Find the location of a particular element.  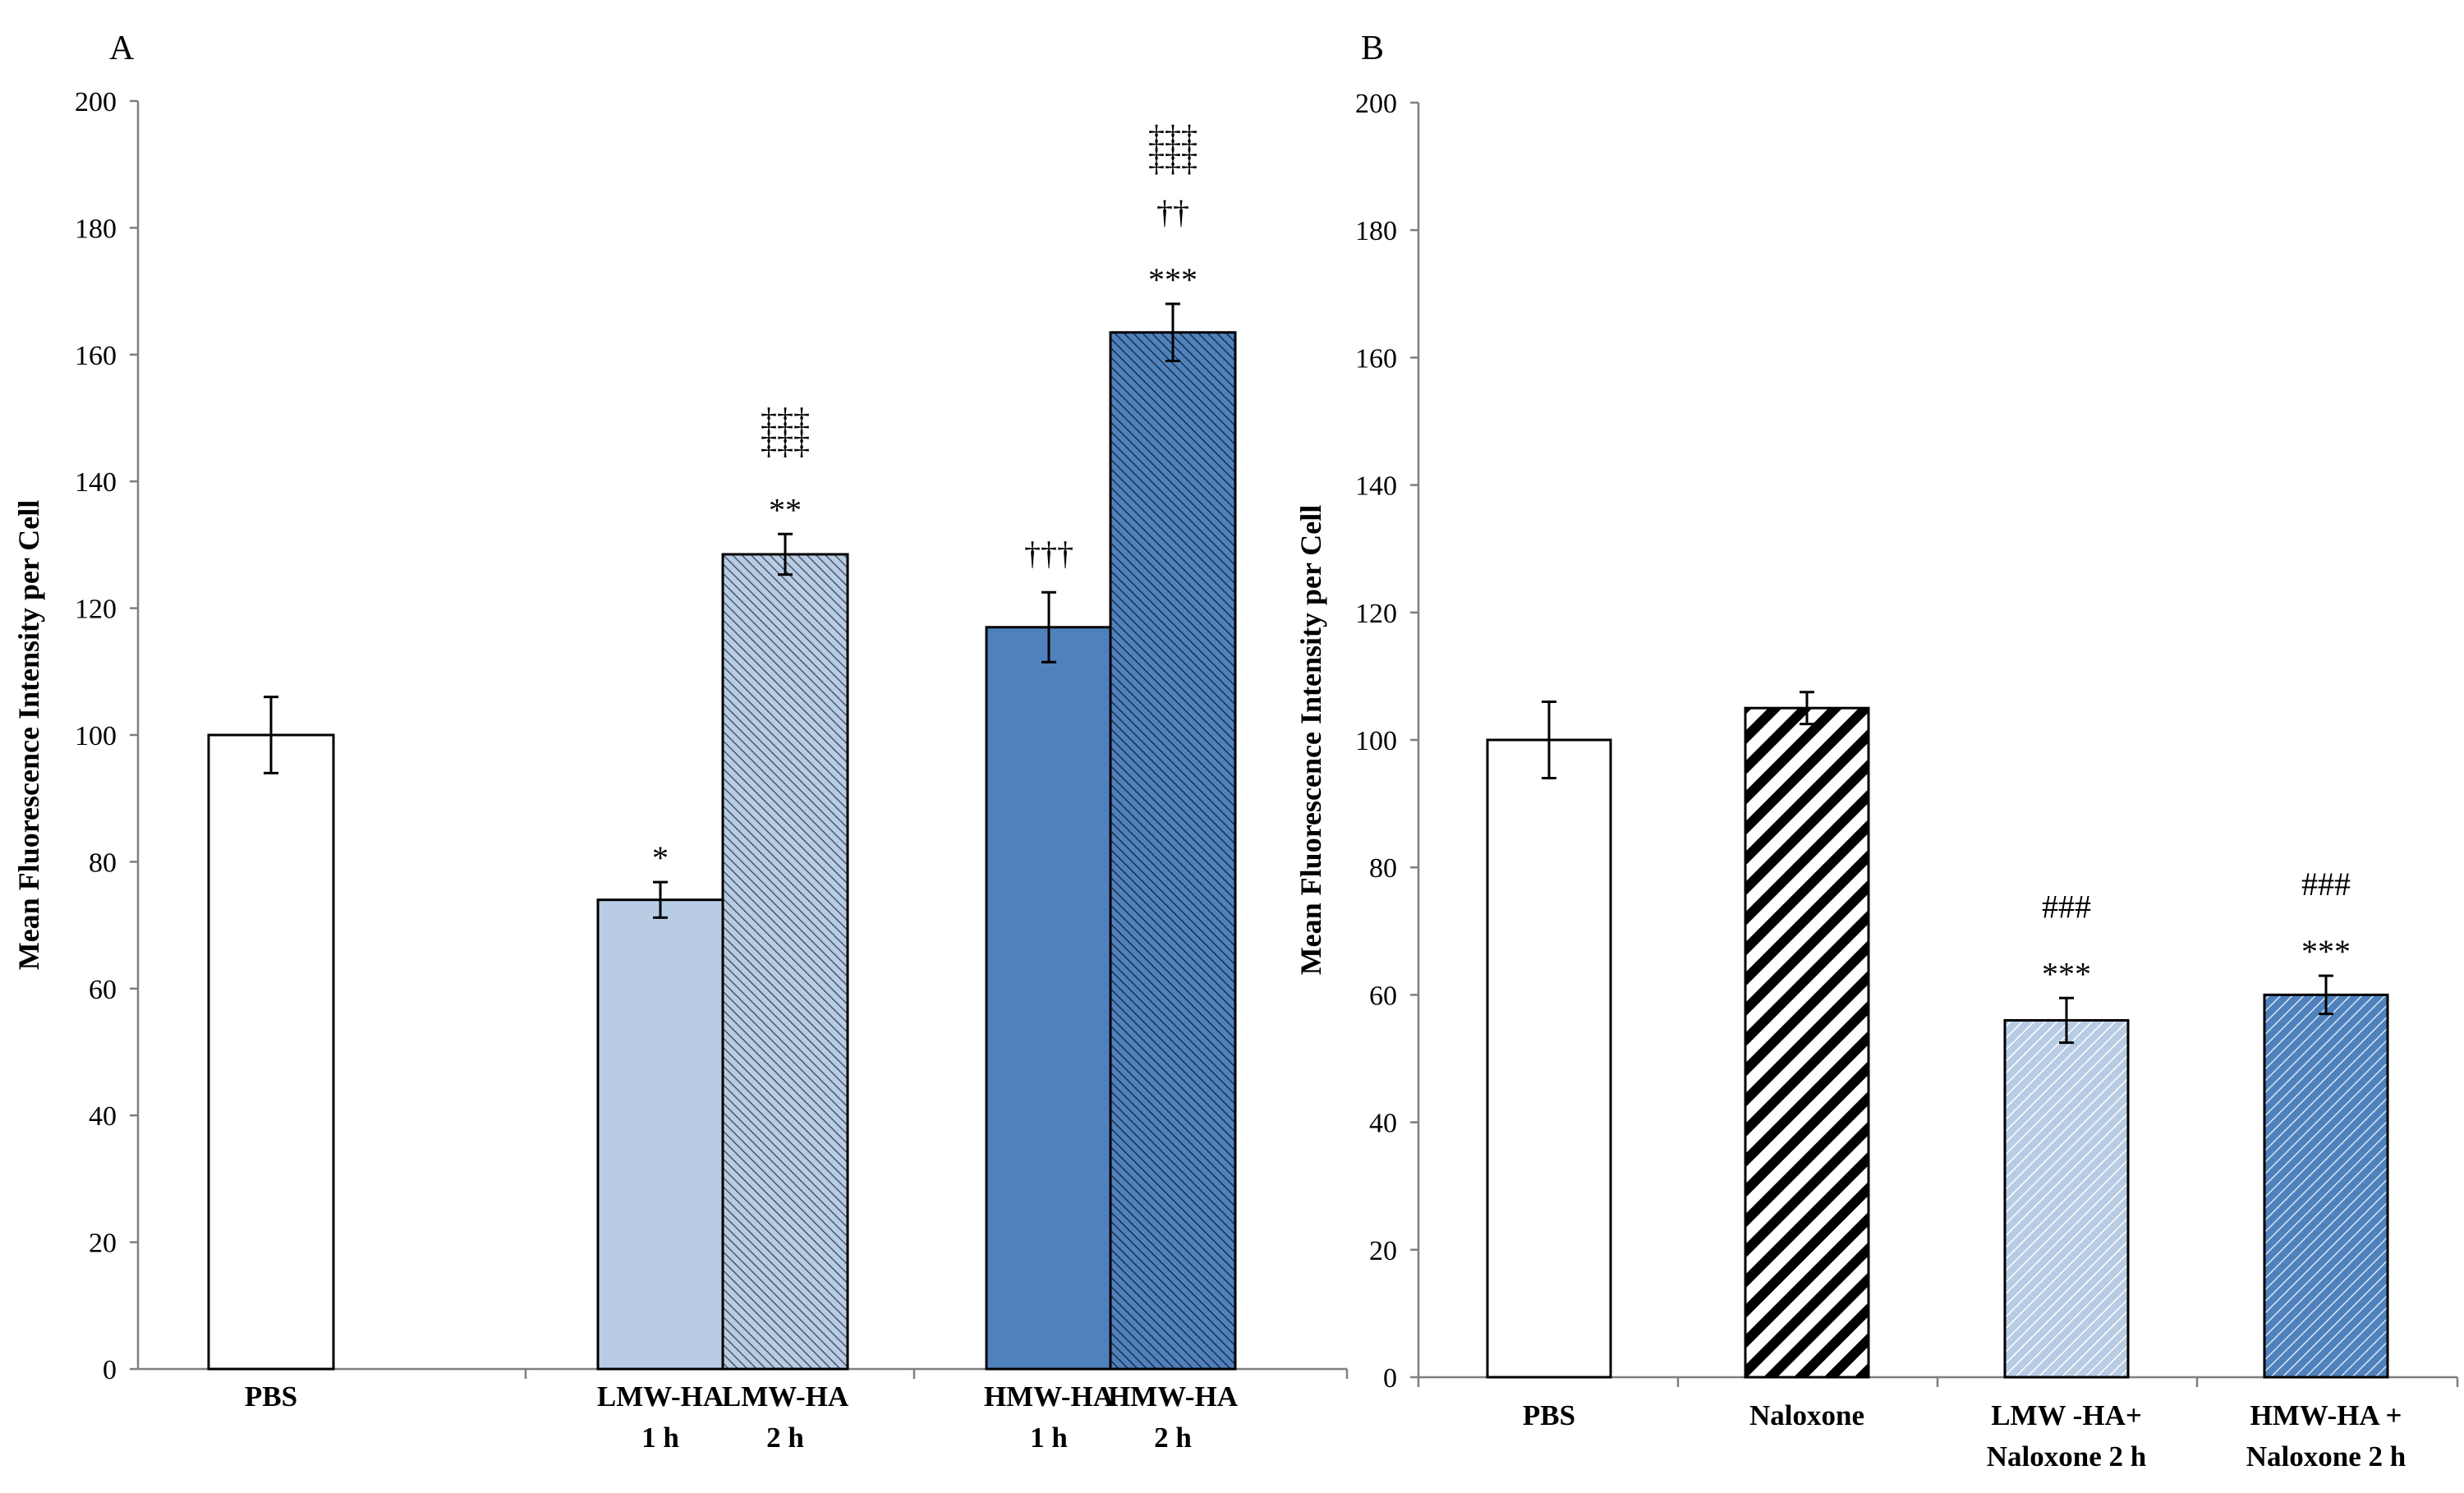

x-category-label: Naloxone is located at coordinates (1806, 1415).